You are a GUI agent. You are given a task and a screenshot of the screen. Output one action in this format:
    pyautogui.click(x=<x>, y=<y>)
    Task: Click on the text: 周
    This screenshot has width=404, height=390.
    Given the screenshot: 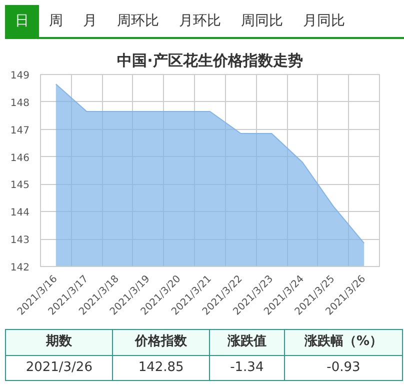 What is the action you would take?
    pyautogui.click(x=56, y=21)
    